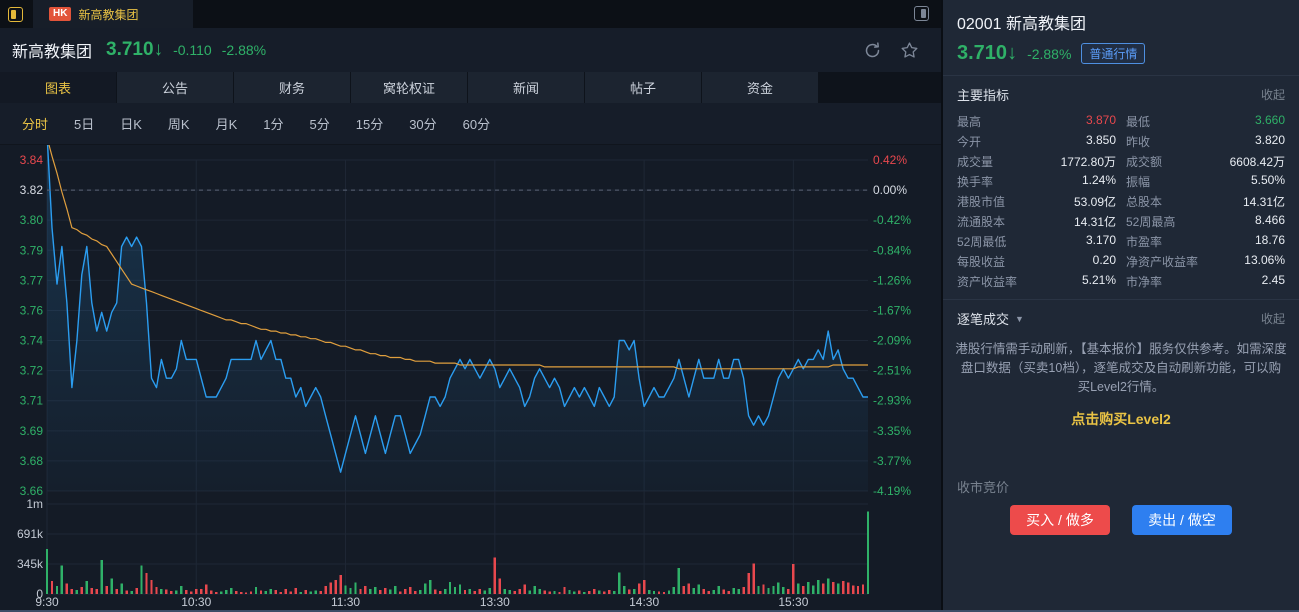 The width and height of the screenshot is (1299, 612). Describe the element at coordinates (969, 121) in the screenshot. I see `indicator-label: 最高` at that location.